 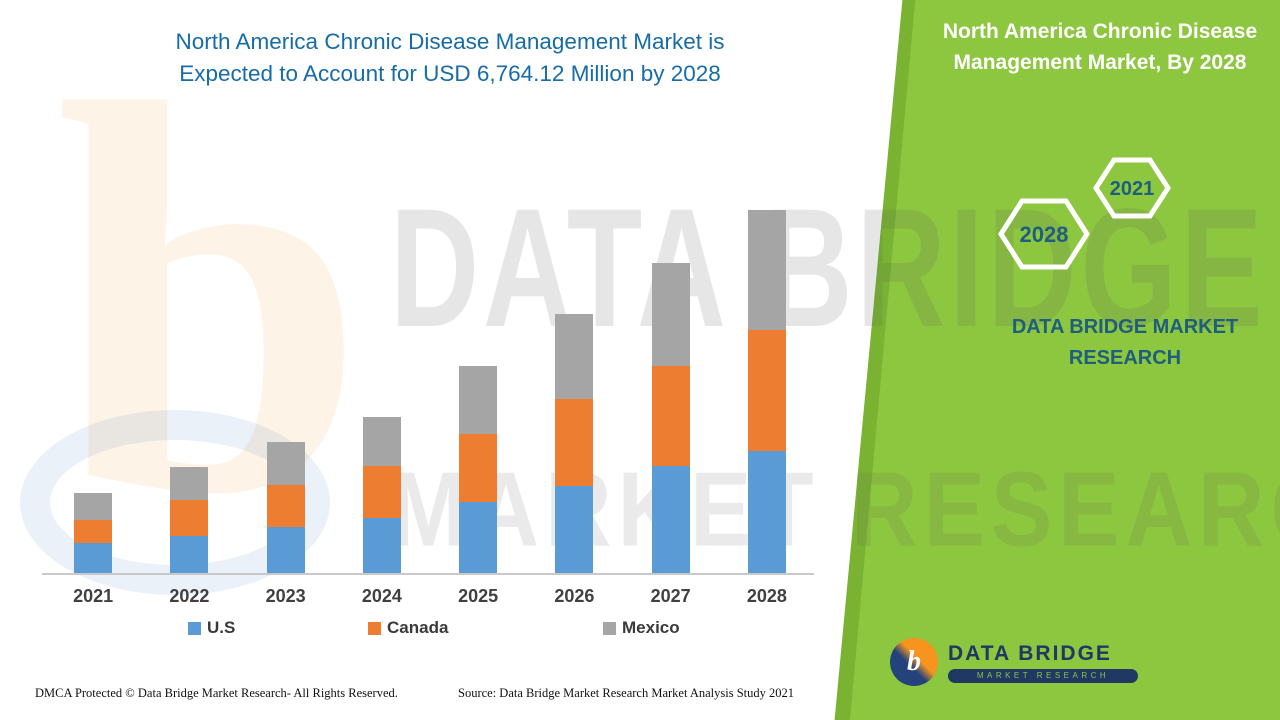 What do you see at coordinates (382, 391) in the screenshot?
I see `bar-column-2024` at bounding box center [382, 391].